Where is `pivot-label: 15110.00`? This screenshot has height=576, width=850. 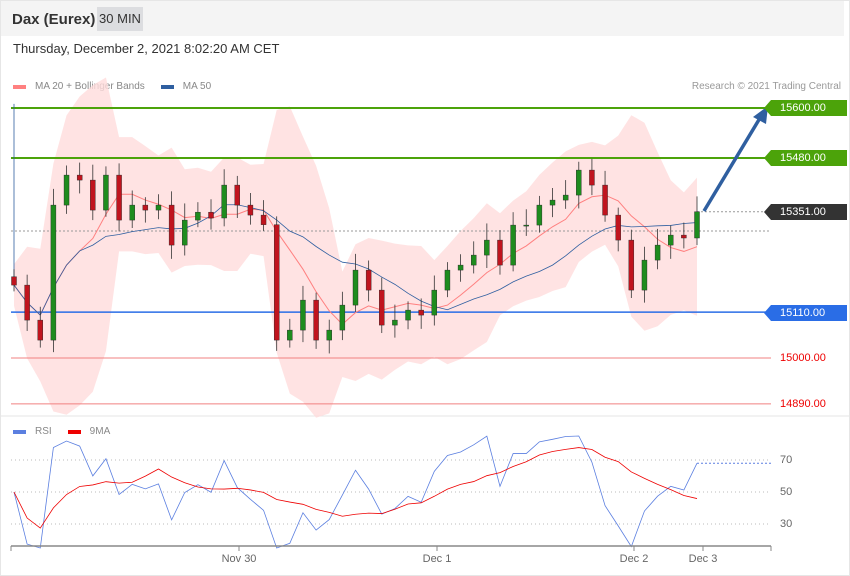
pivot-label: 15110.00 is located at coordinates (805, 313).